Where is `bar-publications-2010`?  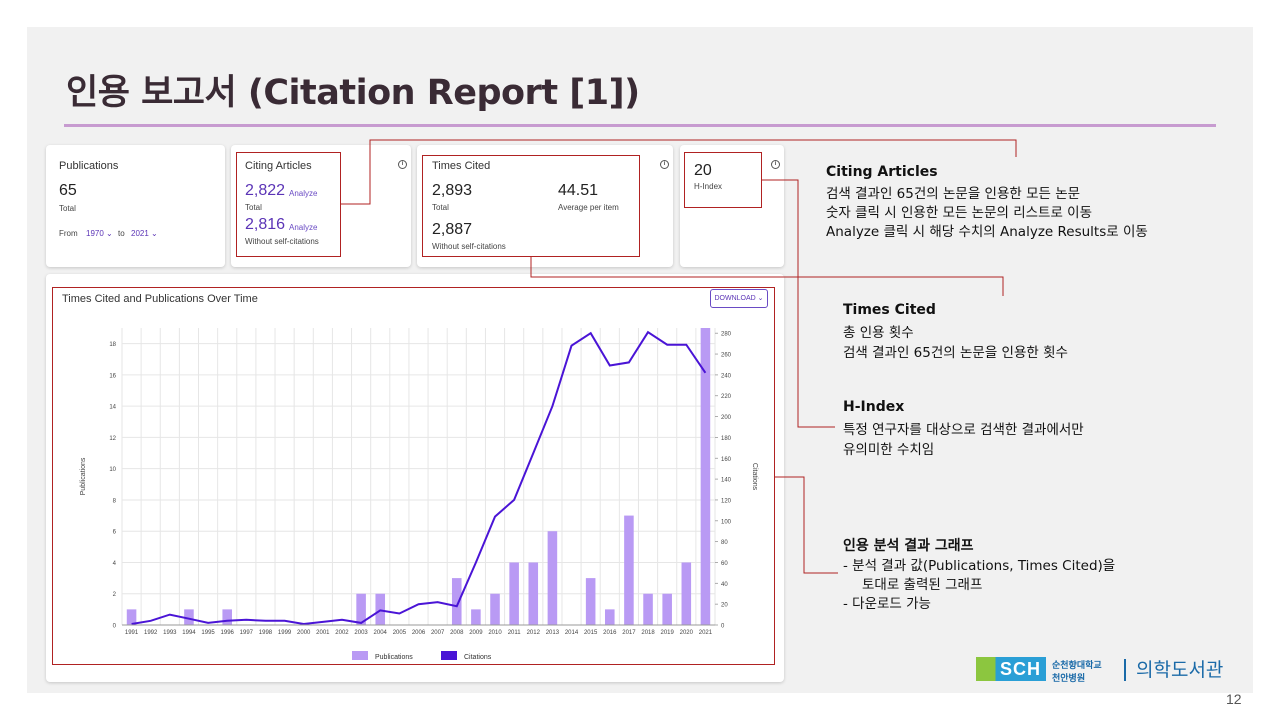 bar-publications-2010 is located at coordinates (495, 609).